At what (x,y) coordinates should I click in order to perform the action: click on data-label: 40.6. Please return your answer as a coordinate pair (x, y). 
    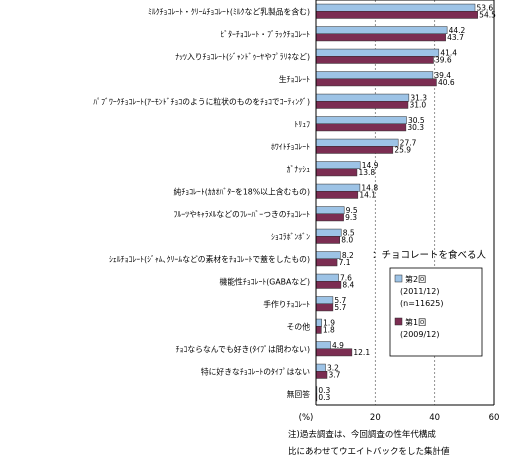
    Looking at the image, I should click on (446, 82).